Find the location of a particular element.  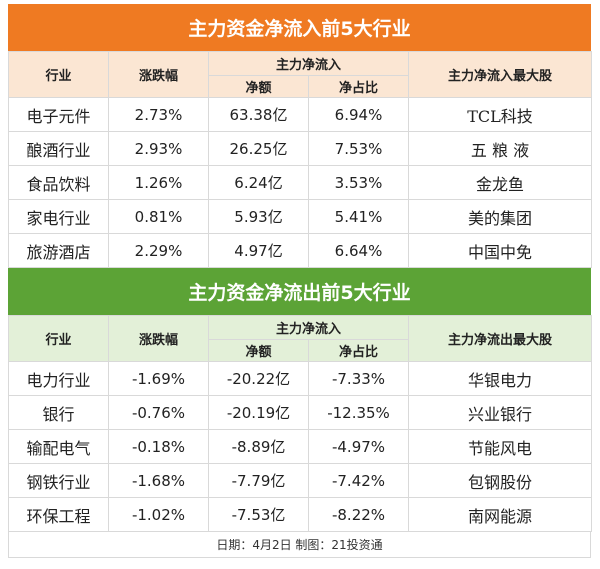

table-row: 电子元件 2.73% 63.38亿 6.94% TCL科技 is located at coordinates (300, 114).